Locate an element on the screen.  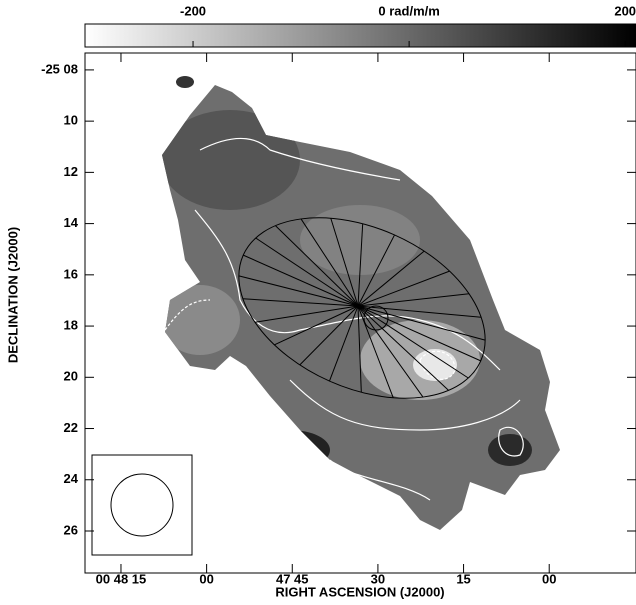
blob is located at coordinates (185, 82).